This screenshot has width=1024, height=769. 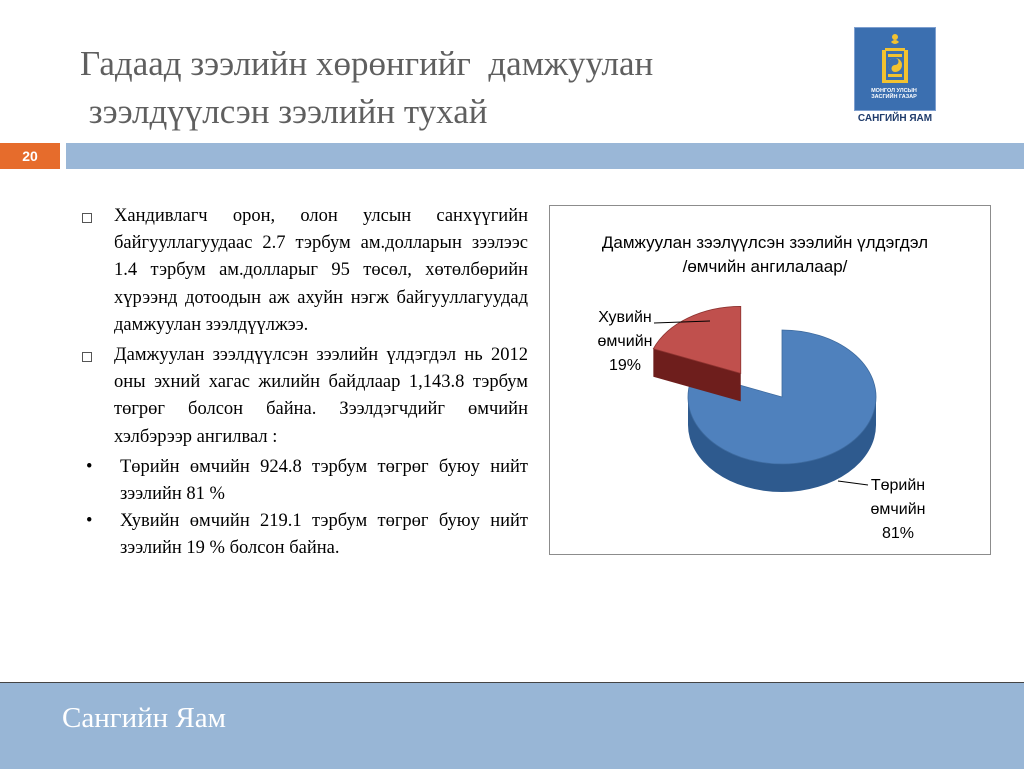 I want to click on slide-title-line-2: зээлдүүлсэн зээлийн тухай, so click(x=284, y=111).